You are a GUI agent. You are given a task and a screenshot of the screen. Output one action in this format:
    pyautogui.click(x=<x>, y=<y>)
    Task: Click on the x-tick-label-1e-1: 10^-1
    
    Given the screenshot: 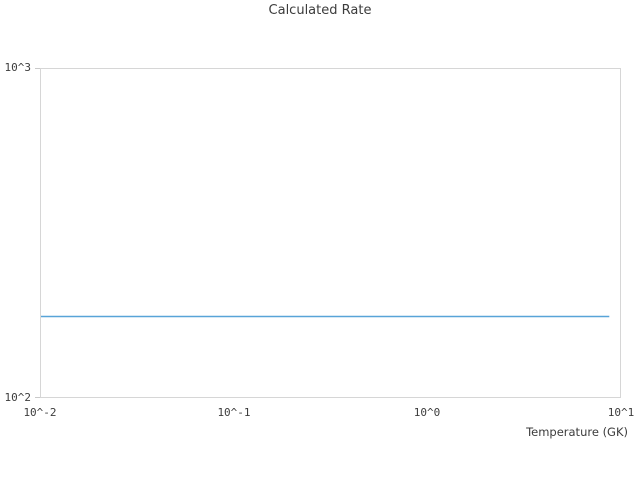 What is the action you would take?
    pyautogui.click(x=234, y=412)
    